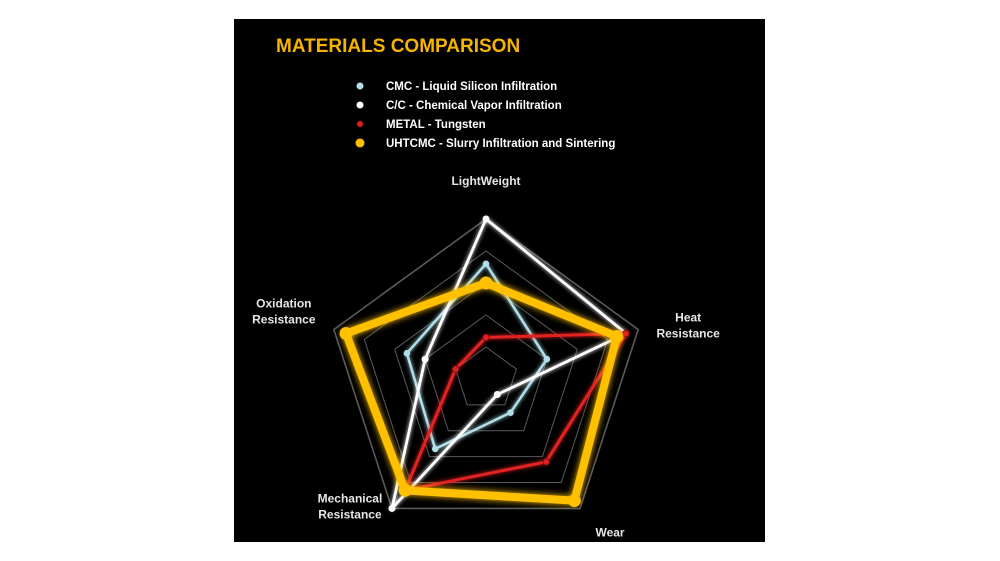 This screenshot has width=1000, height=561. I want to click on legend-item-1: CMC - Liquid Silicon Infiltration, so click(449, 87).